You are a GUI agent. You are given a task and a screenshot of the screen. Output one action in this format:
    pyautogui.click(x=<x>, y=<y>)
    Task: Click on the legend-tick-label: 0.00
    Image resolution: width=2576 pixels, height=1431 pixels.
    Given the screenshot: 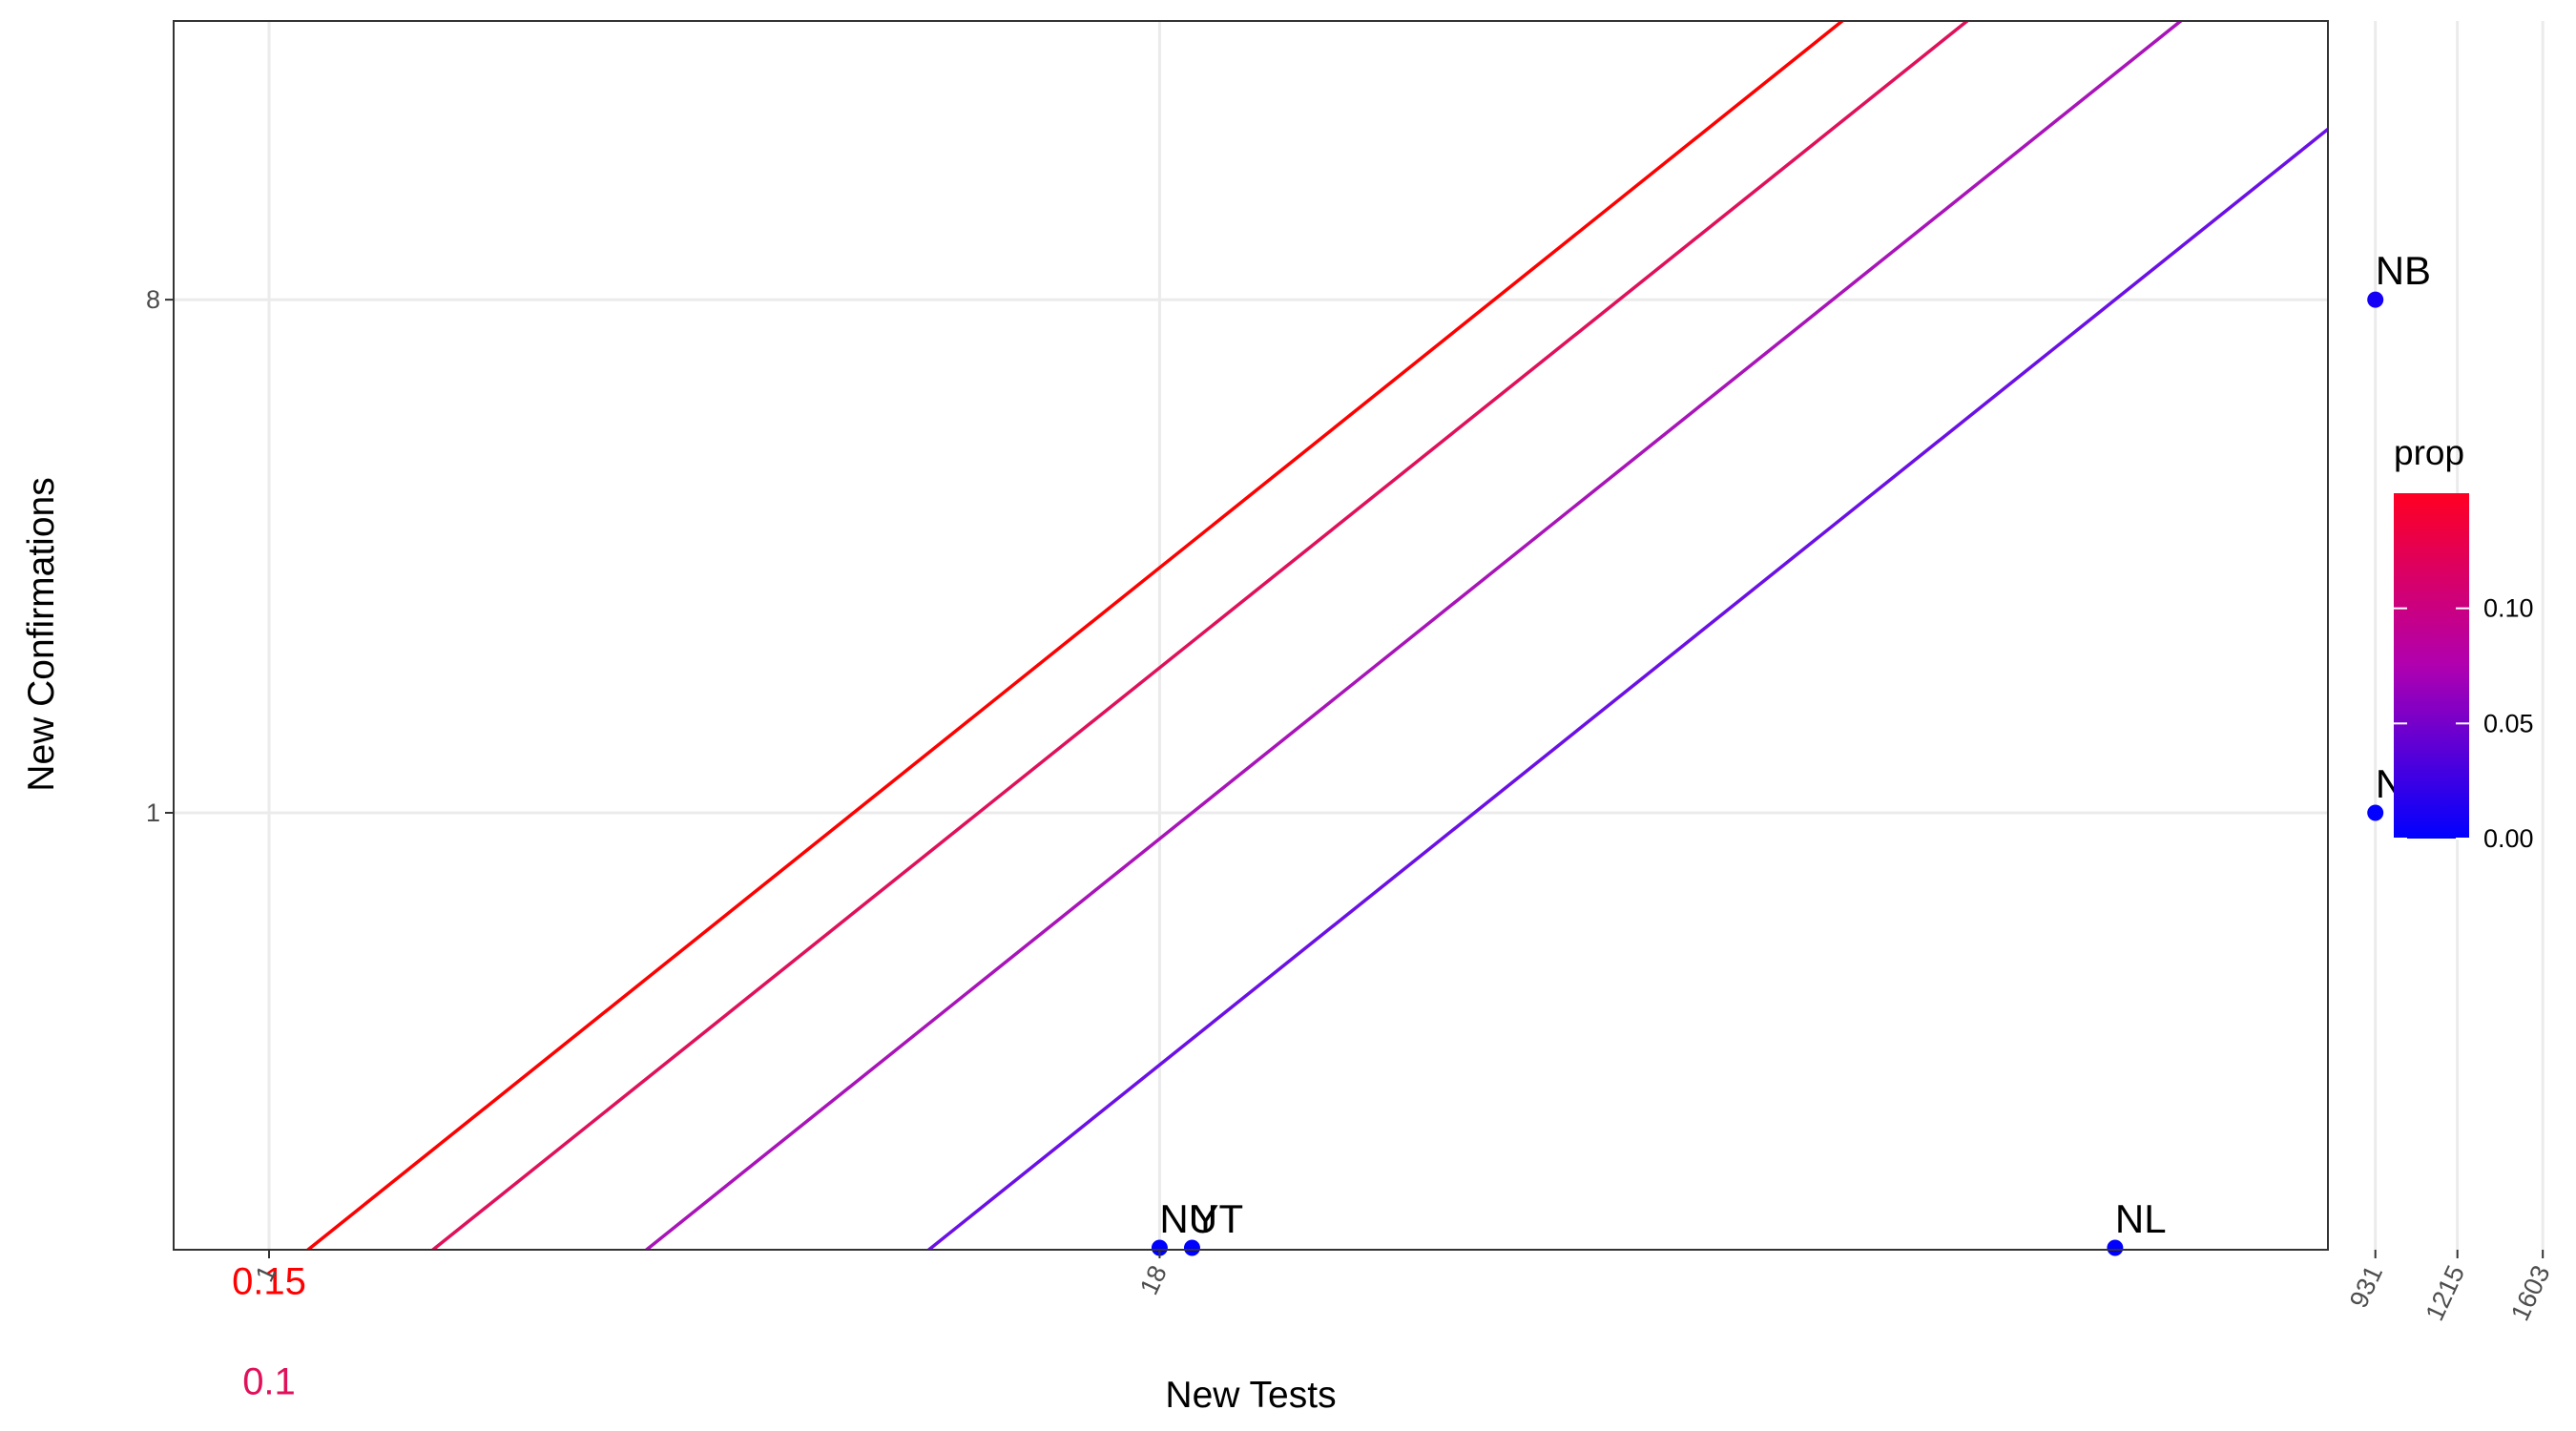 What is the action you would take?
    pyautogui.click(x=2508, y=838)
    